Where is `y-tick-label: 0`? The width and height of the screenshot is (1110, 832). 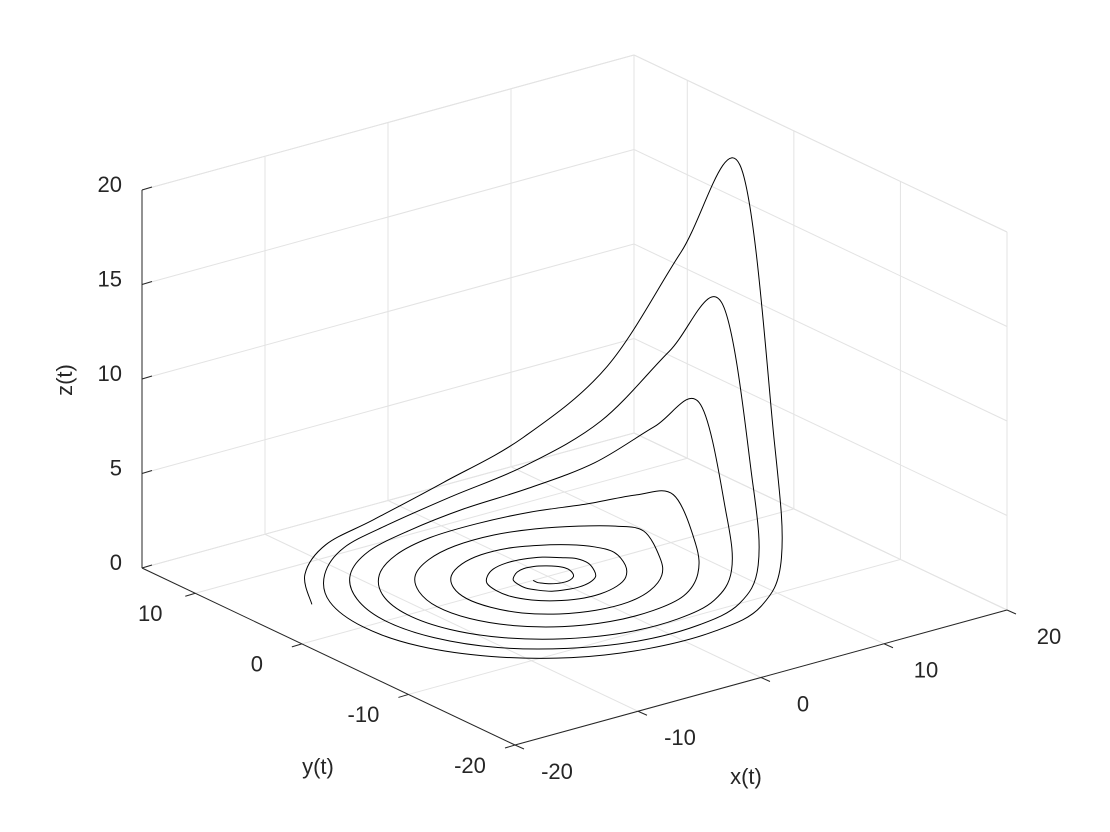 y-tick-label: 0 is located at coordinates (257, 664).